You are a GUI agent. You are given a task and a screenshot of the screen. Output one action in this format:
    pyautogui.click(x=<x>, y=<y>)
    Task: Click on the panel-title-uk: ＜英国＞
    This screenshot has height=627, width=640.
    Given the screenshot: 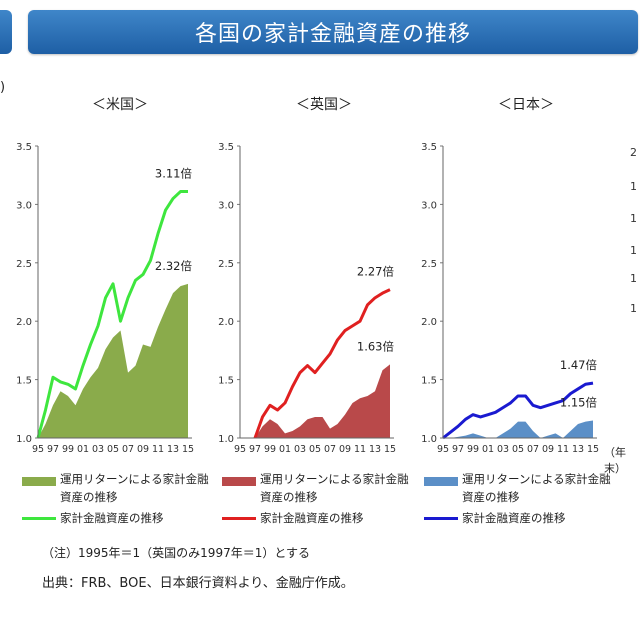 What is the action you would take?
    pyautogui.click(x=324, y=105)
    